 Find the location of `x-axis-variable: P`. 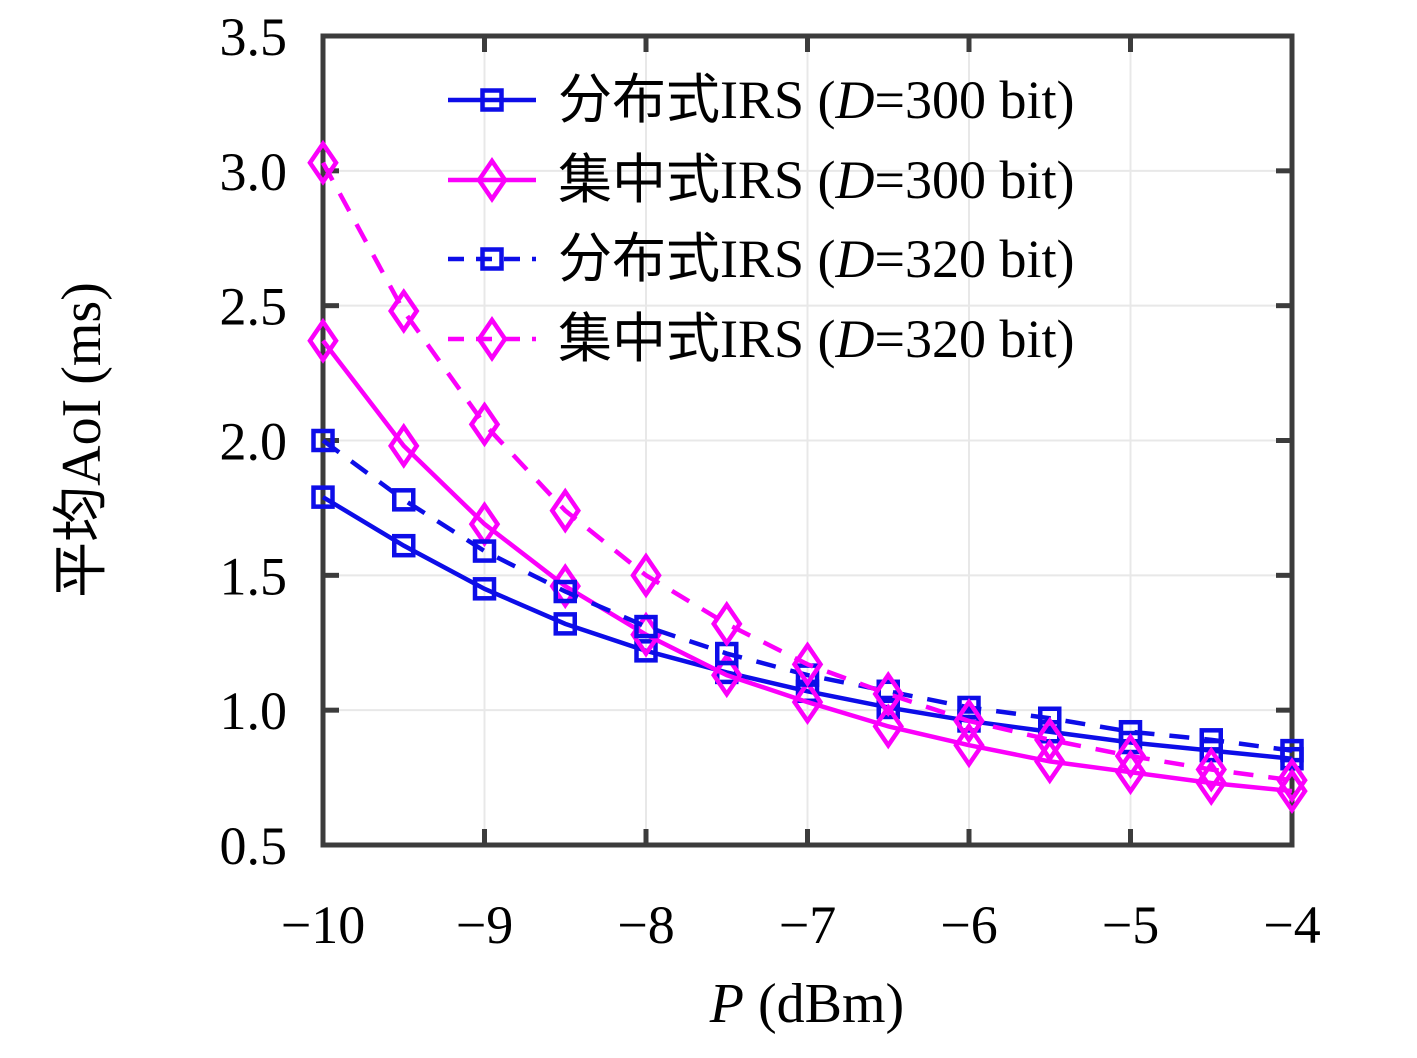

x-axis-variable: P is located at coordinates (726, 1004).